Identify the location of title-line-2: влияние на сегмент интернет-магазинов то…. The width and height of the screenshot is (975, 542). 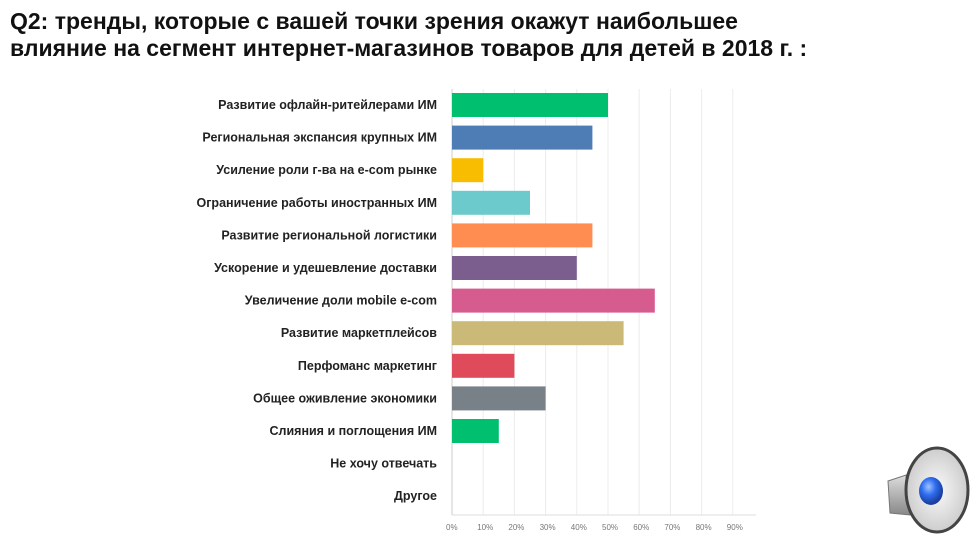
(409, 48).